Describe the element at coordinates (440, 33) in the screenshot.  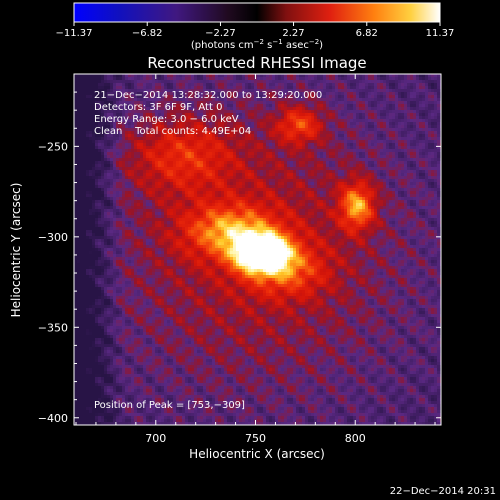
I see `colorbar-tick-label: 11.37` at that location.